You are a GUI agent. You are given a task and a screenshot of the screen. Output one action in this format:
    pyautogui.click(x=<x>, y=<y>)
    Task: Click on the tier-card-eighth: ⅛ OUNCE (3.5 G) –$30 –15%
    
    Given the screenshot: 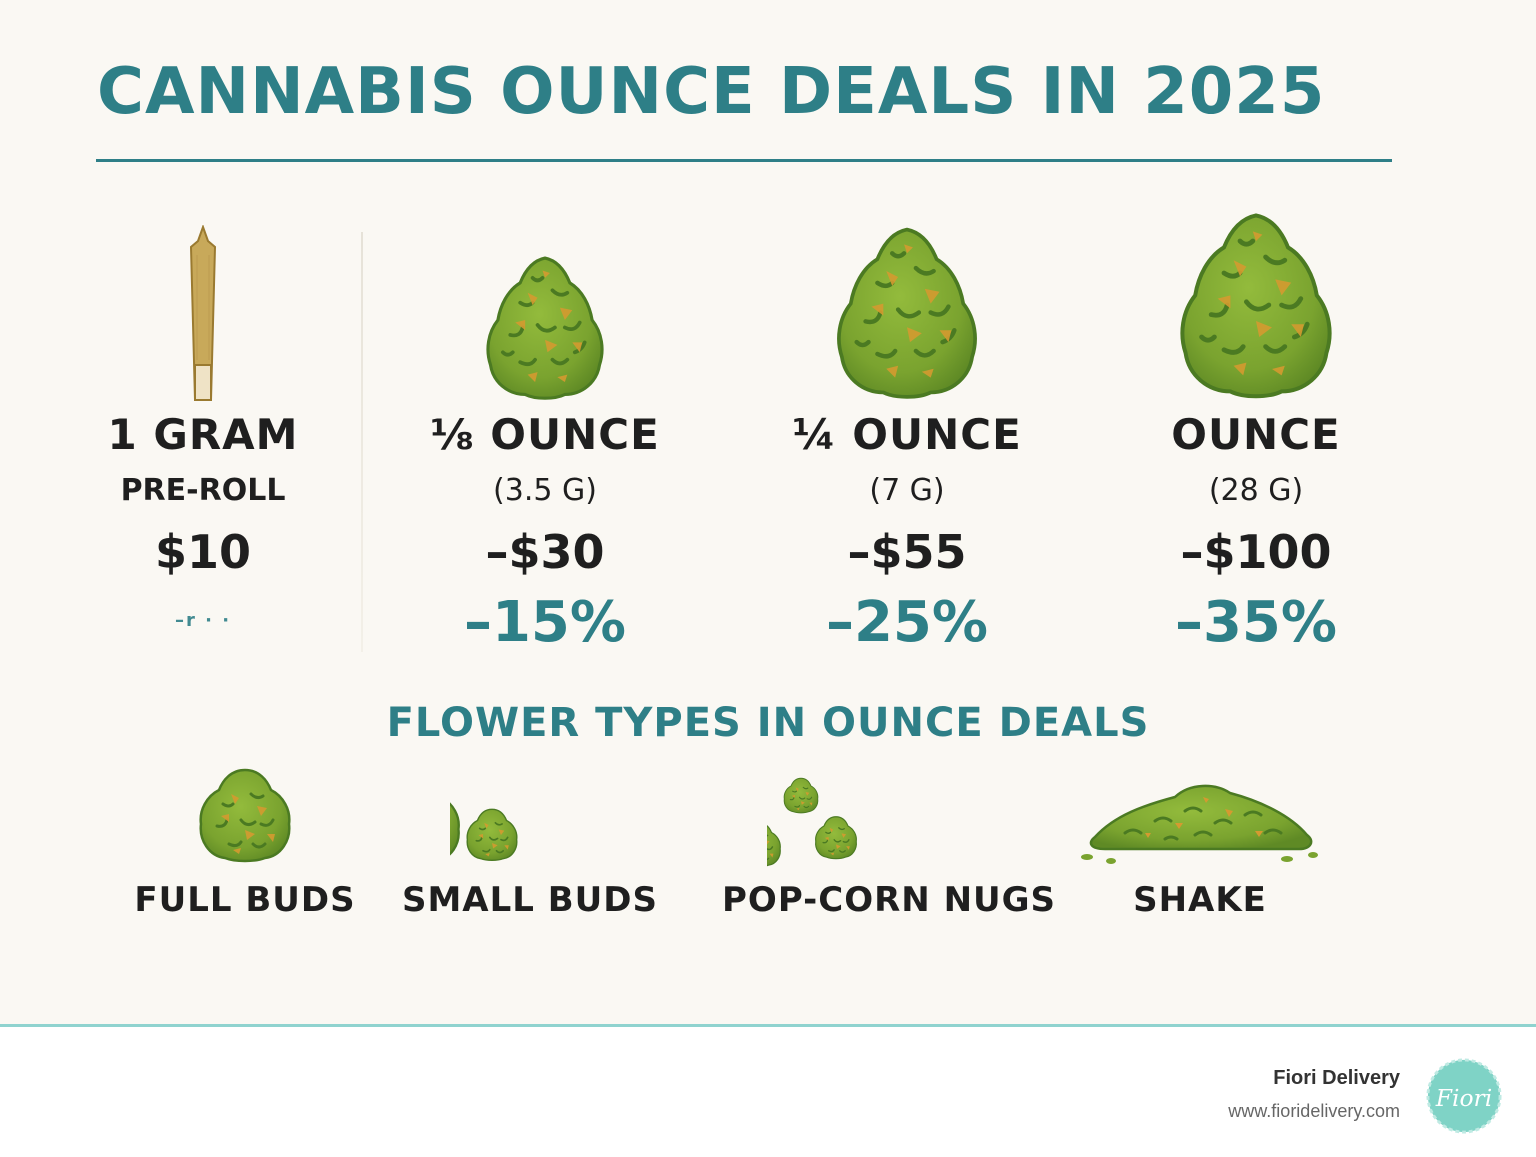 What is the action you would take?
    pyautogui.click(x=545, y=430)
    